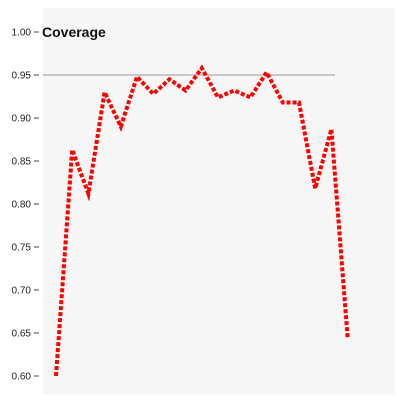  Describe the element at coordinates (22, 291) in the screenshot. I see `y-tick-label: 0.70` at that location.